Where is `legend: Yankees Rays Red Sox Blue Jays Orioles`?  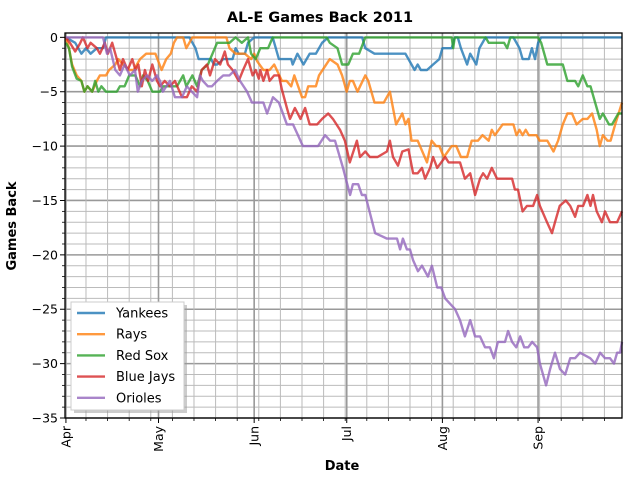 legend: Yankees Rays Red Sox Blue Jays Orioles is located at coordinates (128, 357).